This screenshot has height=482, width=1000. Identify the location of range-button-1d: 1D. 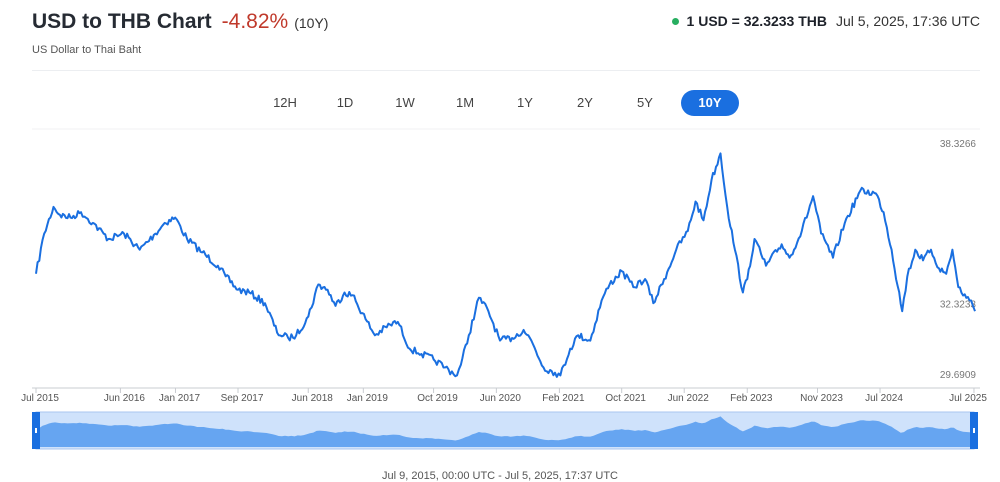
(345, 102).